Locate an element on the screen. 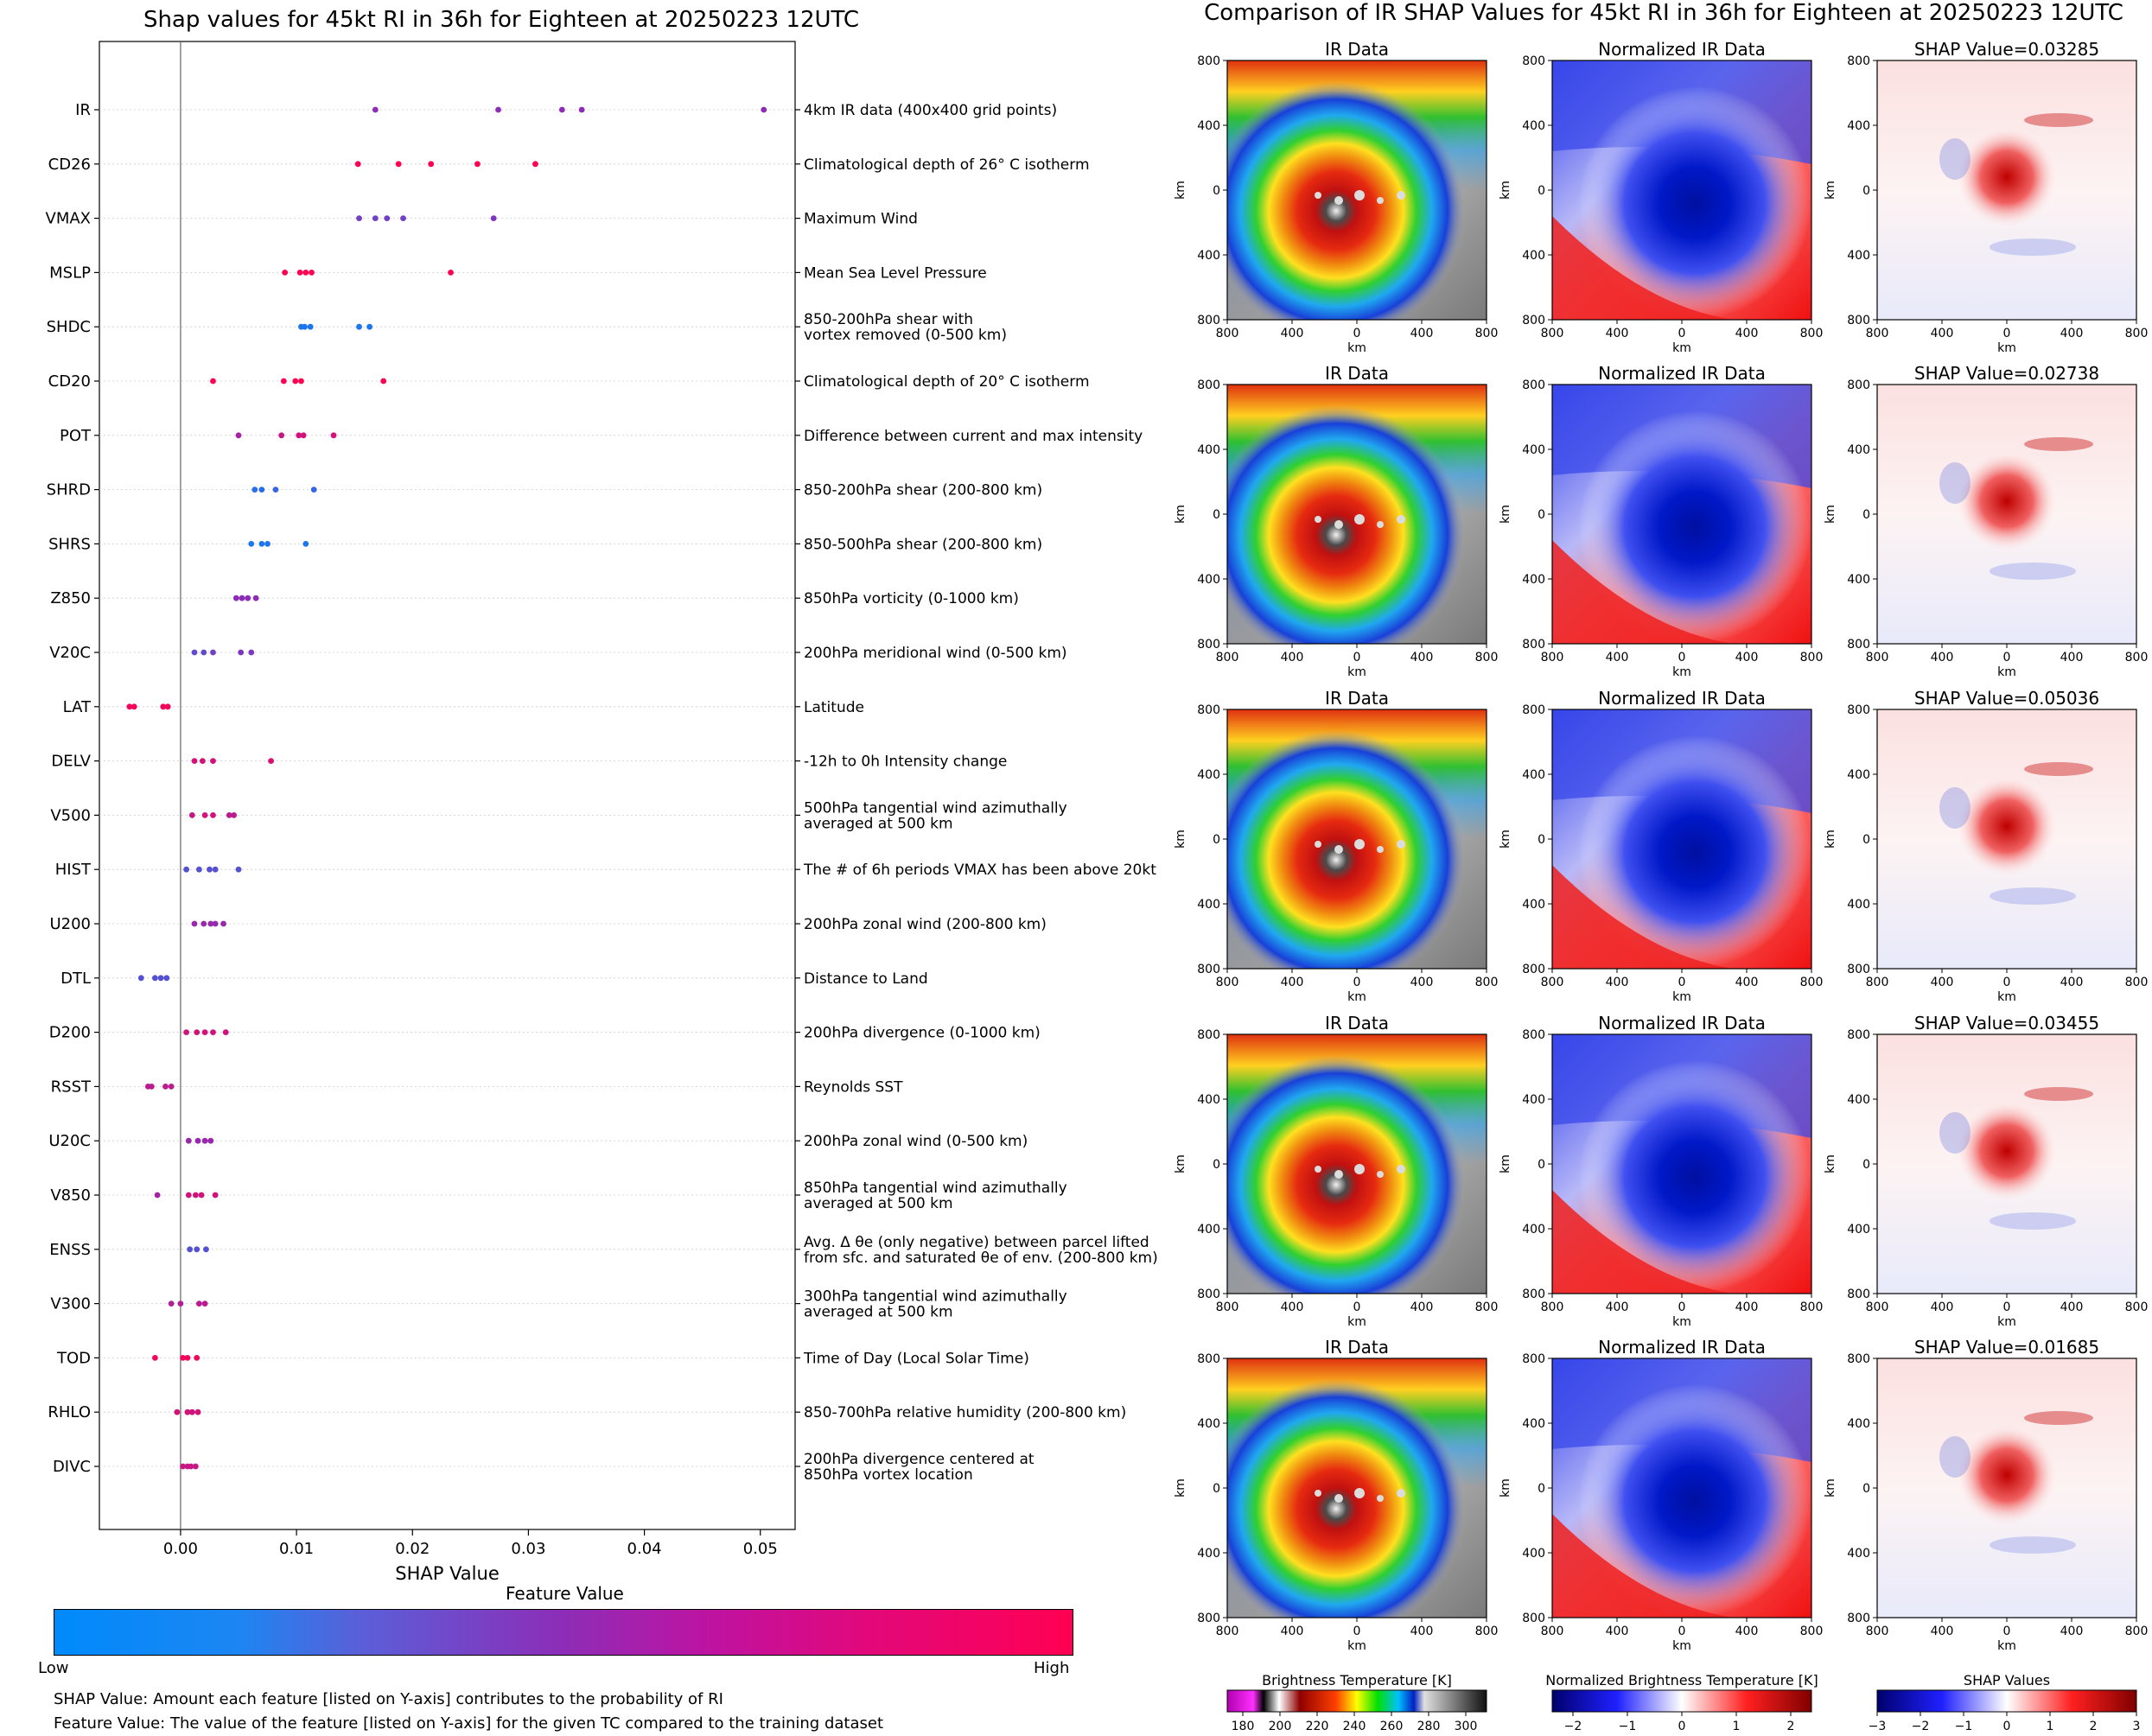 This screenshot has width=2152, height=1736. feature-description: 200hPa meridional wind (0-500 km) is located at coordinates (935, 653).